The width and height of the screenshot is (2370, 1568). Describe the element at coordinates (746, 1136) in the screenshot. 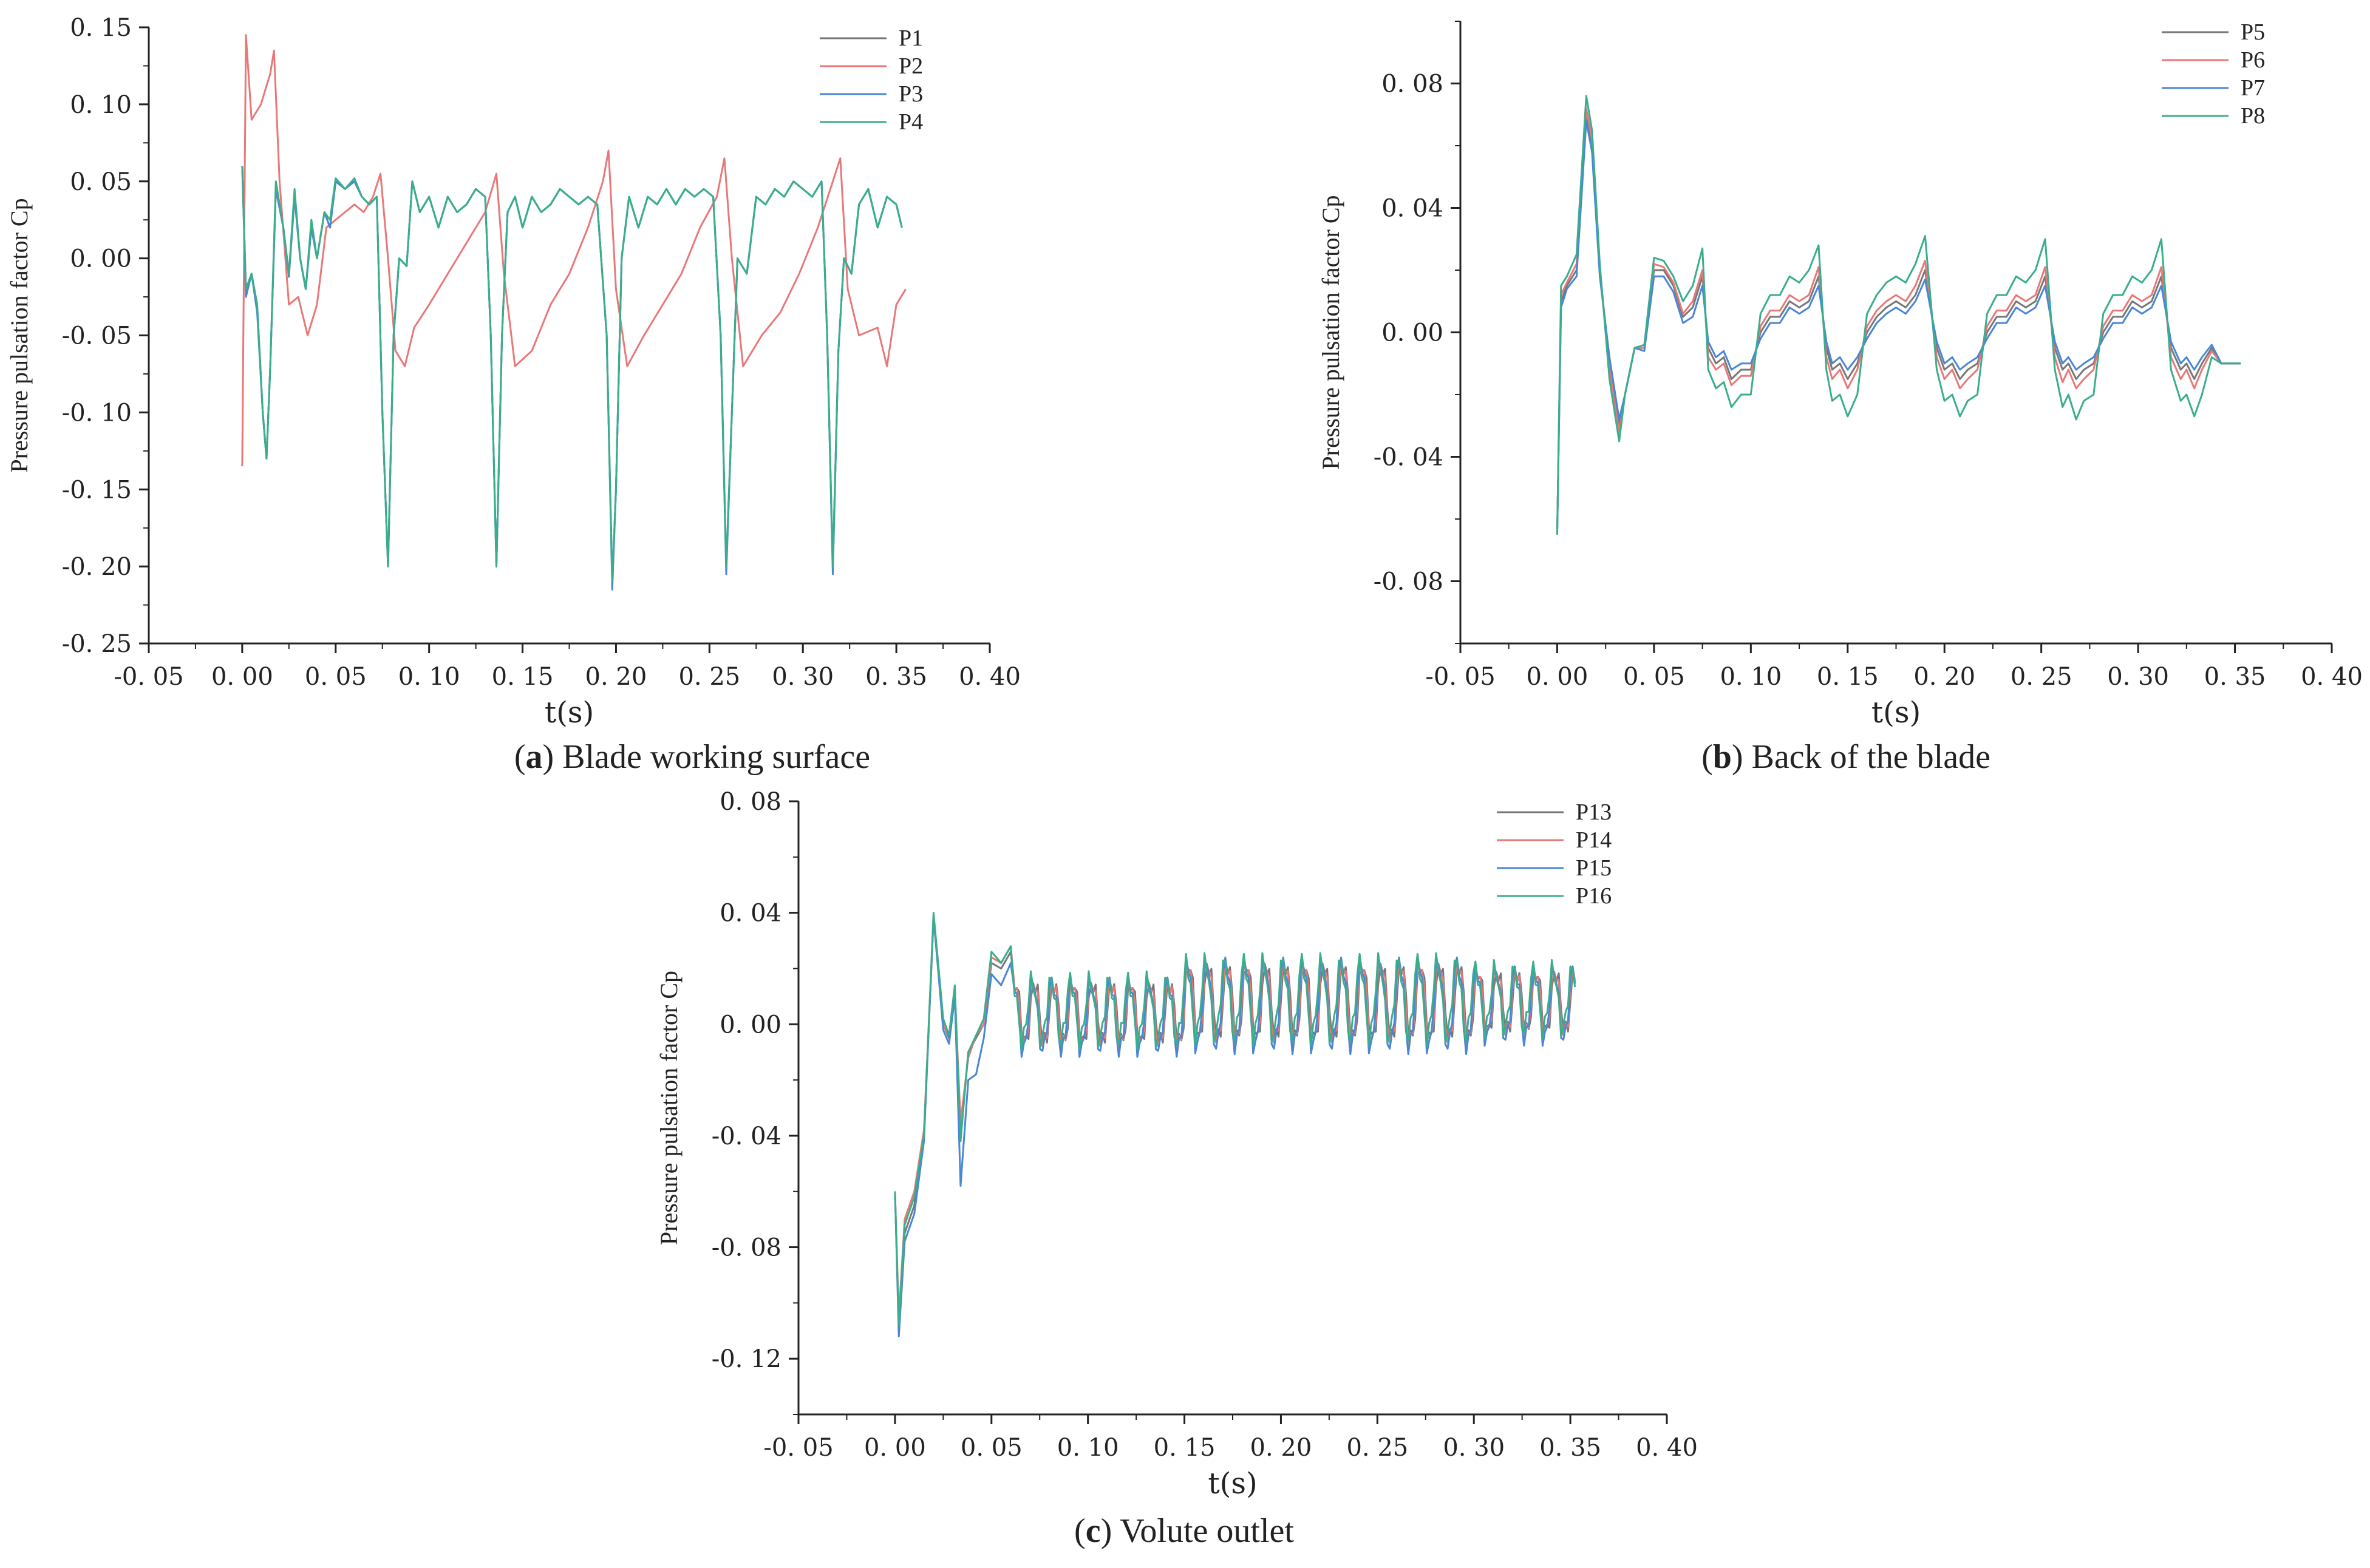

I see `y-tick-label-c: -0. 04` at that location.